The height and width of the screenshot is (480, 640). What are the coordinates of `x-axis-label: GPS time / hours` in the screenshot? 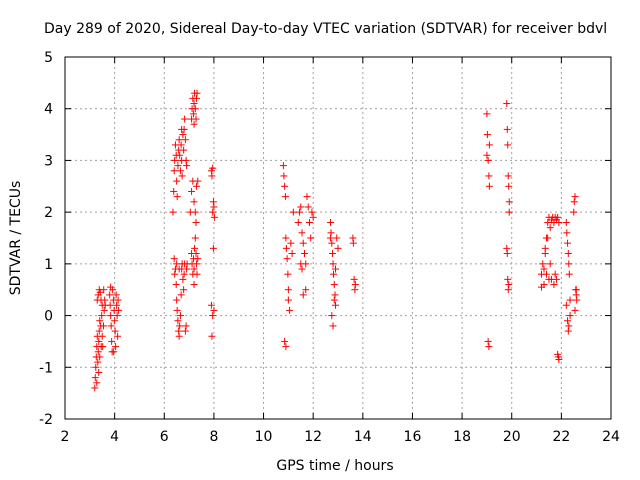 It's located at (334, 466).